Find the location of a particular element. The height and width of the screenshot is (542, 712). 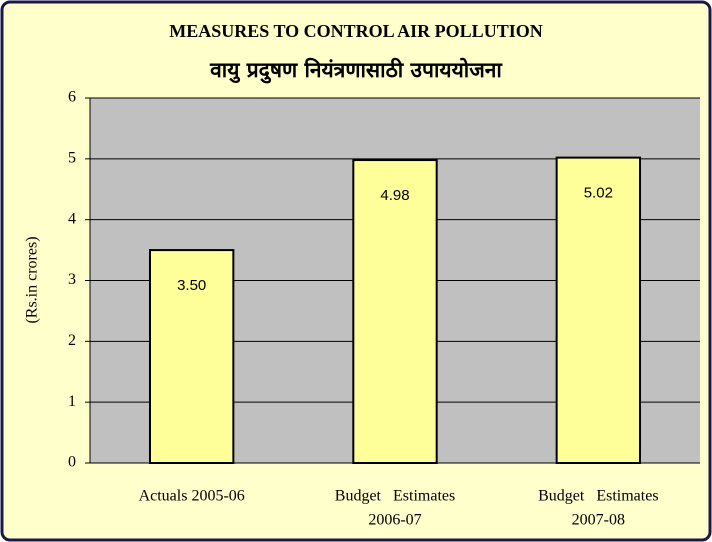

value-label: 3.50 is located at coordinates (191, 285).